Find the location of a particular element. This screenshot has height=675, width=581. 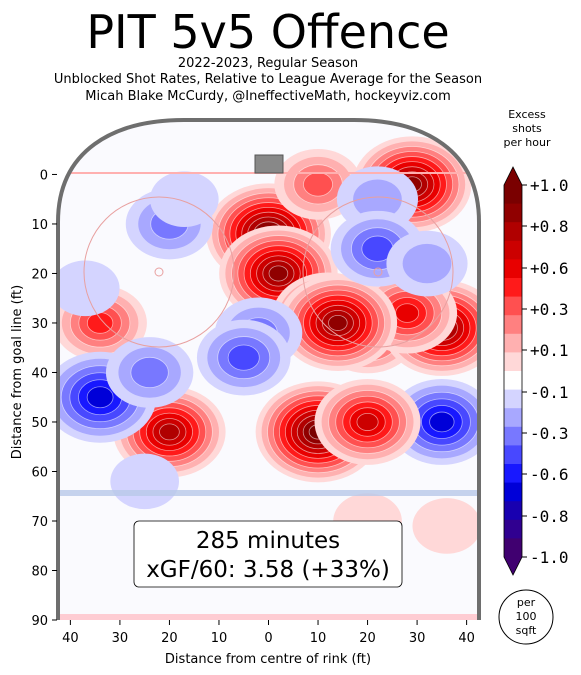

colorbar-tick-label: -0.6 is located at coordinates (549, 474).